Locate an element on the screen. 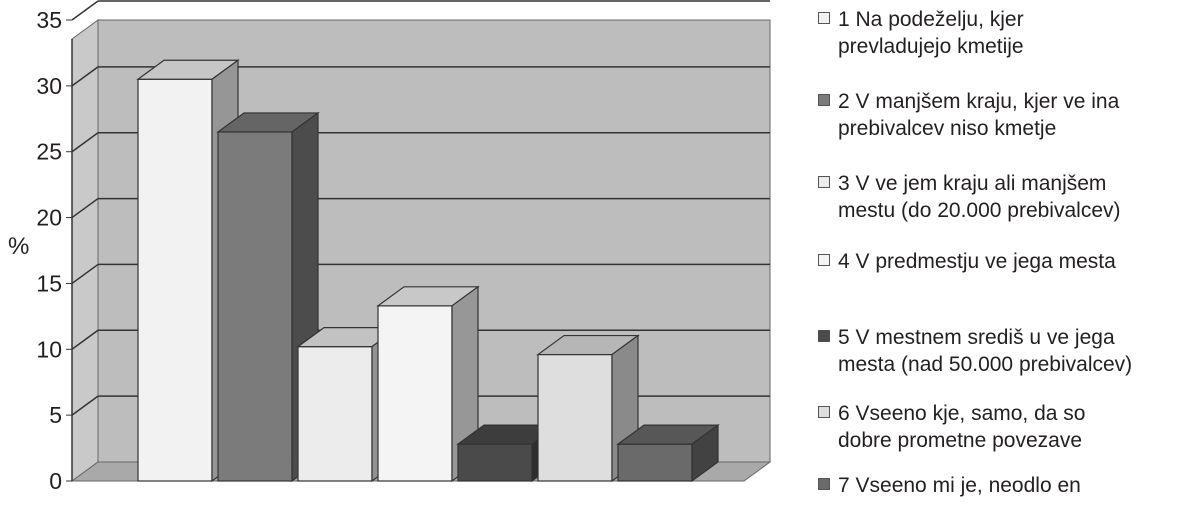  y-tick-labels: 0 5 10 15 20 25 30 35 is located at coordinates (49, 250).